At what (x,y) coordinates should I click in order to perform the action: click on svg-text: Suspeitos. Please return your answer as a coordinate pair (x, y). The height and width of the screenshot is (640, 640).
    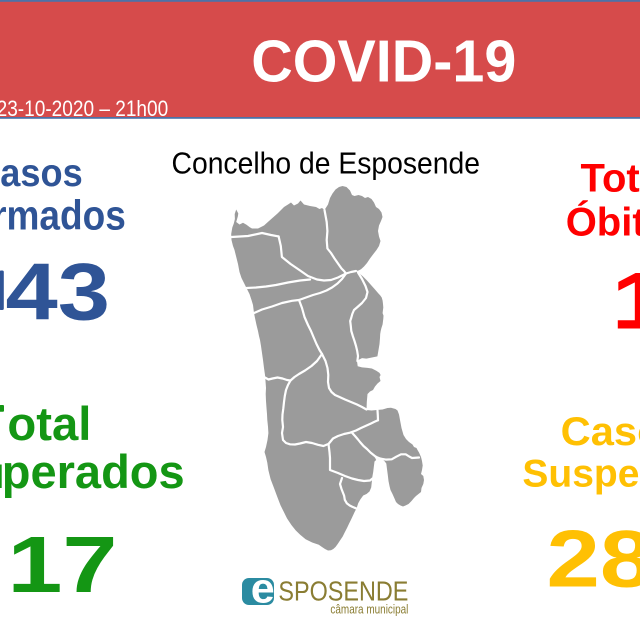
    Looking at the image, I should click on (581, 474).